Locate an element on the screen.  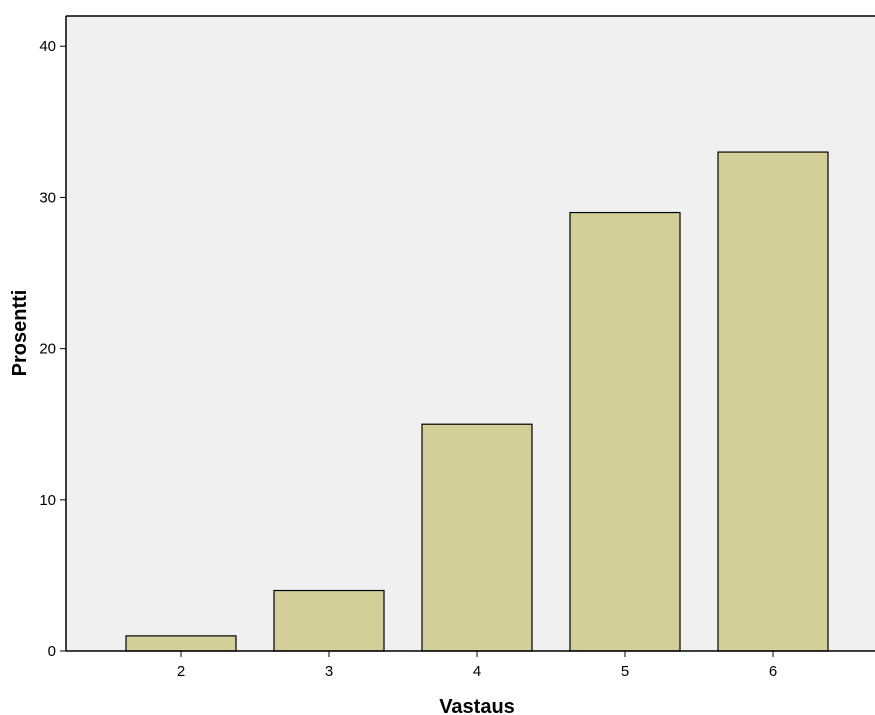
y-tick-label: 0 is located at coordinates (52, 651).